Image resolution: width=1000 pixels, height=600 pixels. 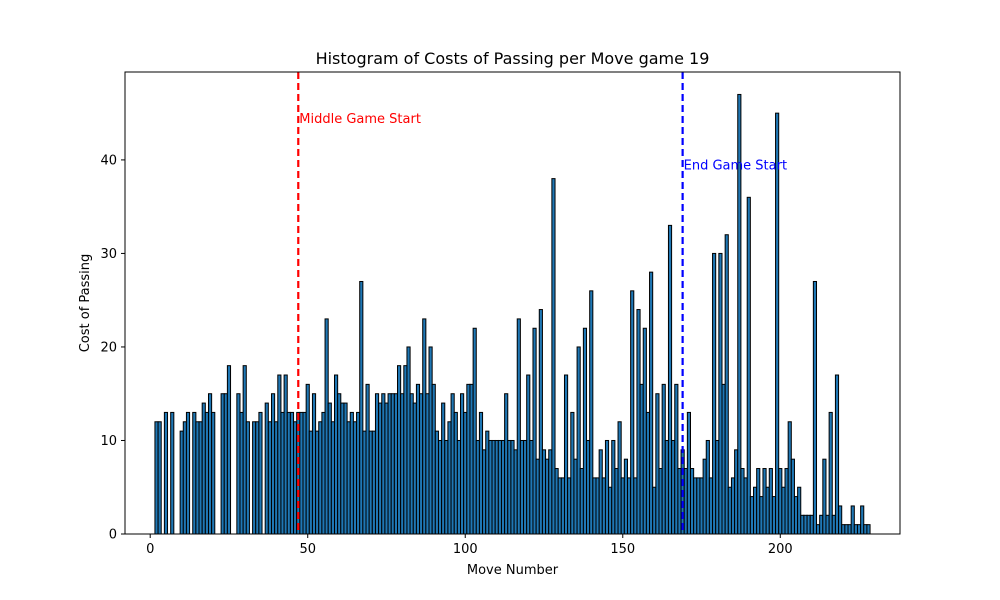 I want to click on y-tick-label: 20, so click(x=108, y=347).